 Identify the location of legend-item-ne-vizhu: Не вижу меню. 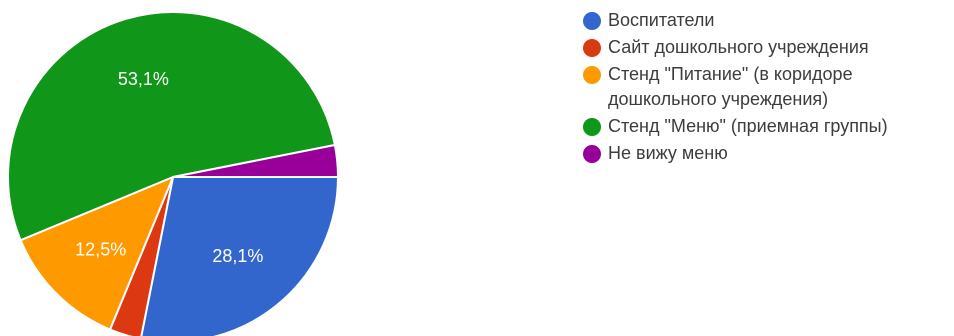
(763, 153).